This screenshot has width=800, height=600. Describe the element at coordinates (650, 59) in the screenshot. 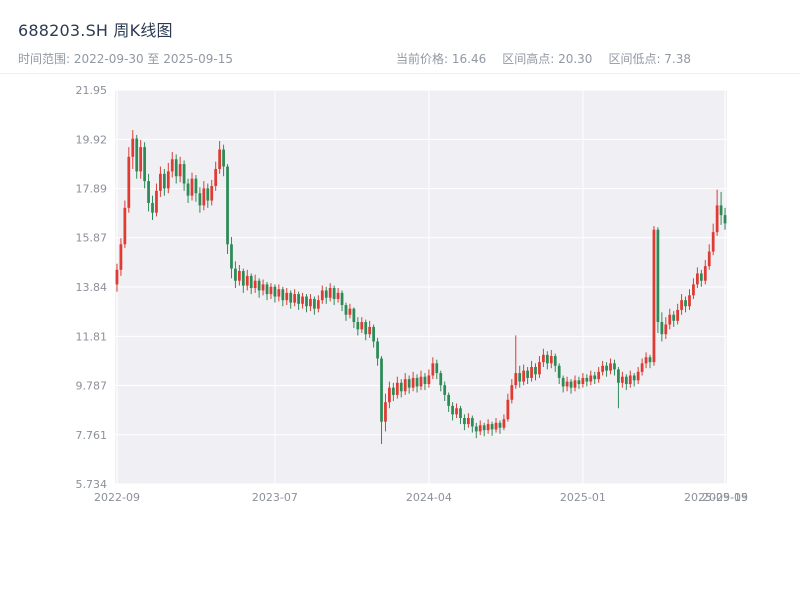

I see `range-low-label: 区间低点: 7.38` at that location.